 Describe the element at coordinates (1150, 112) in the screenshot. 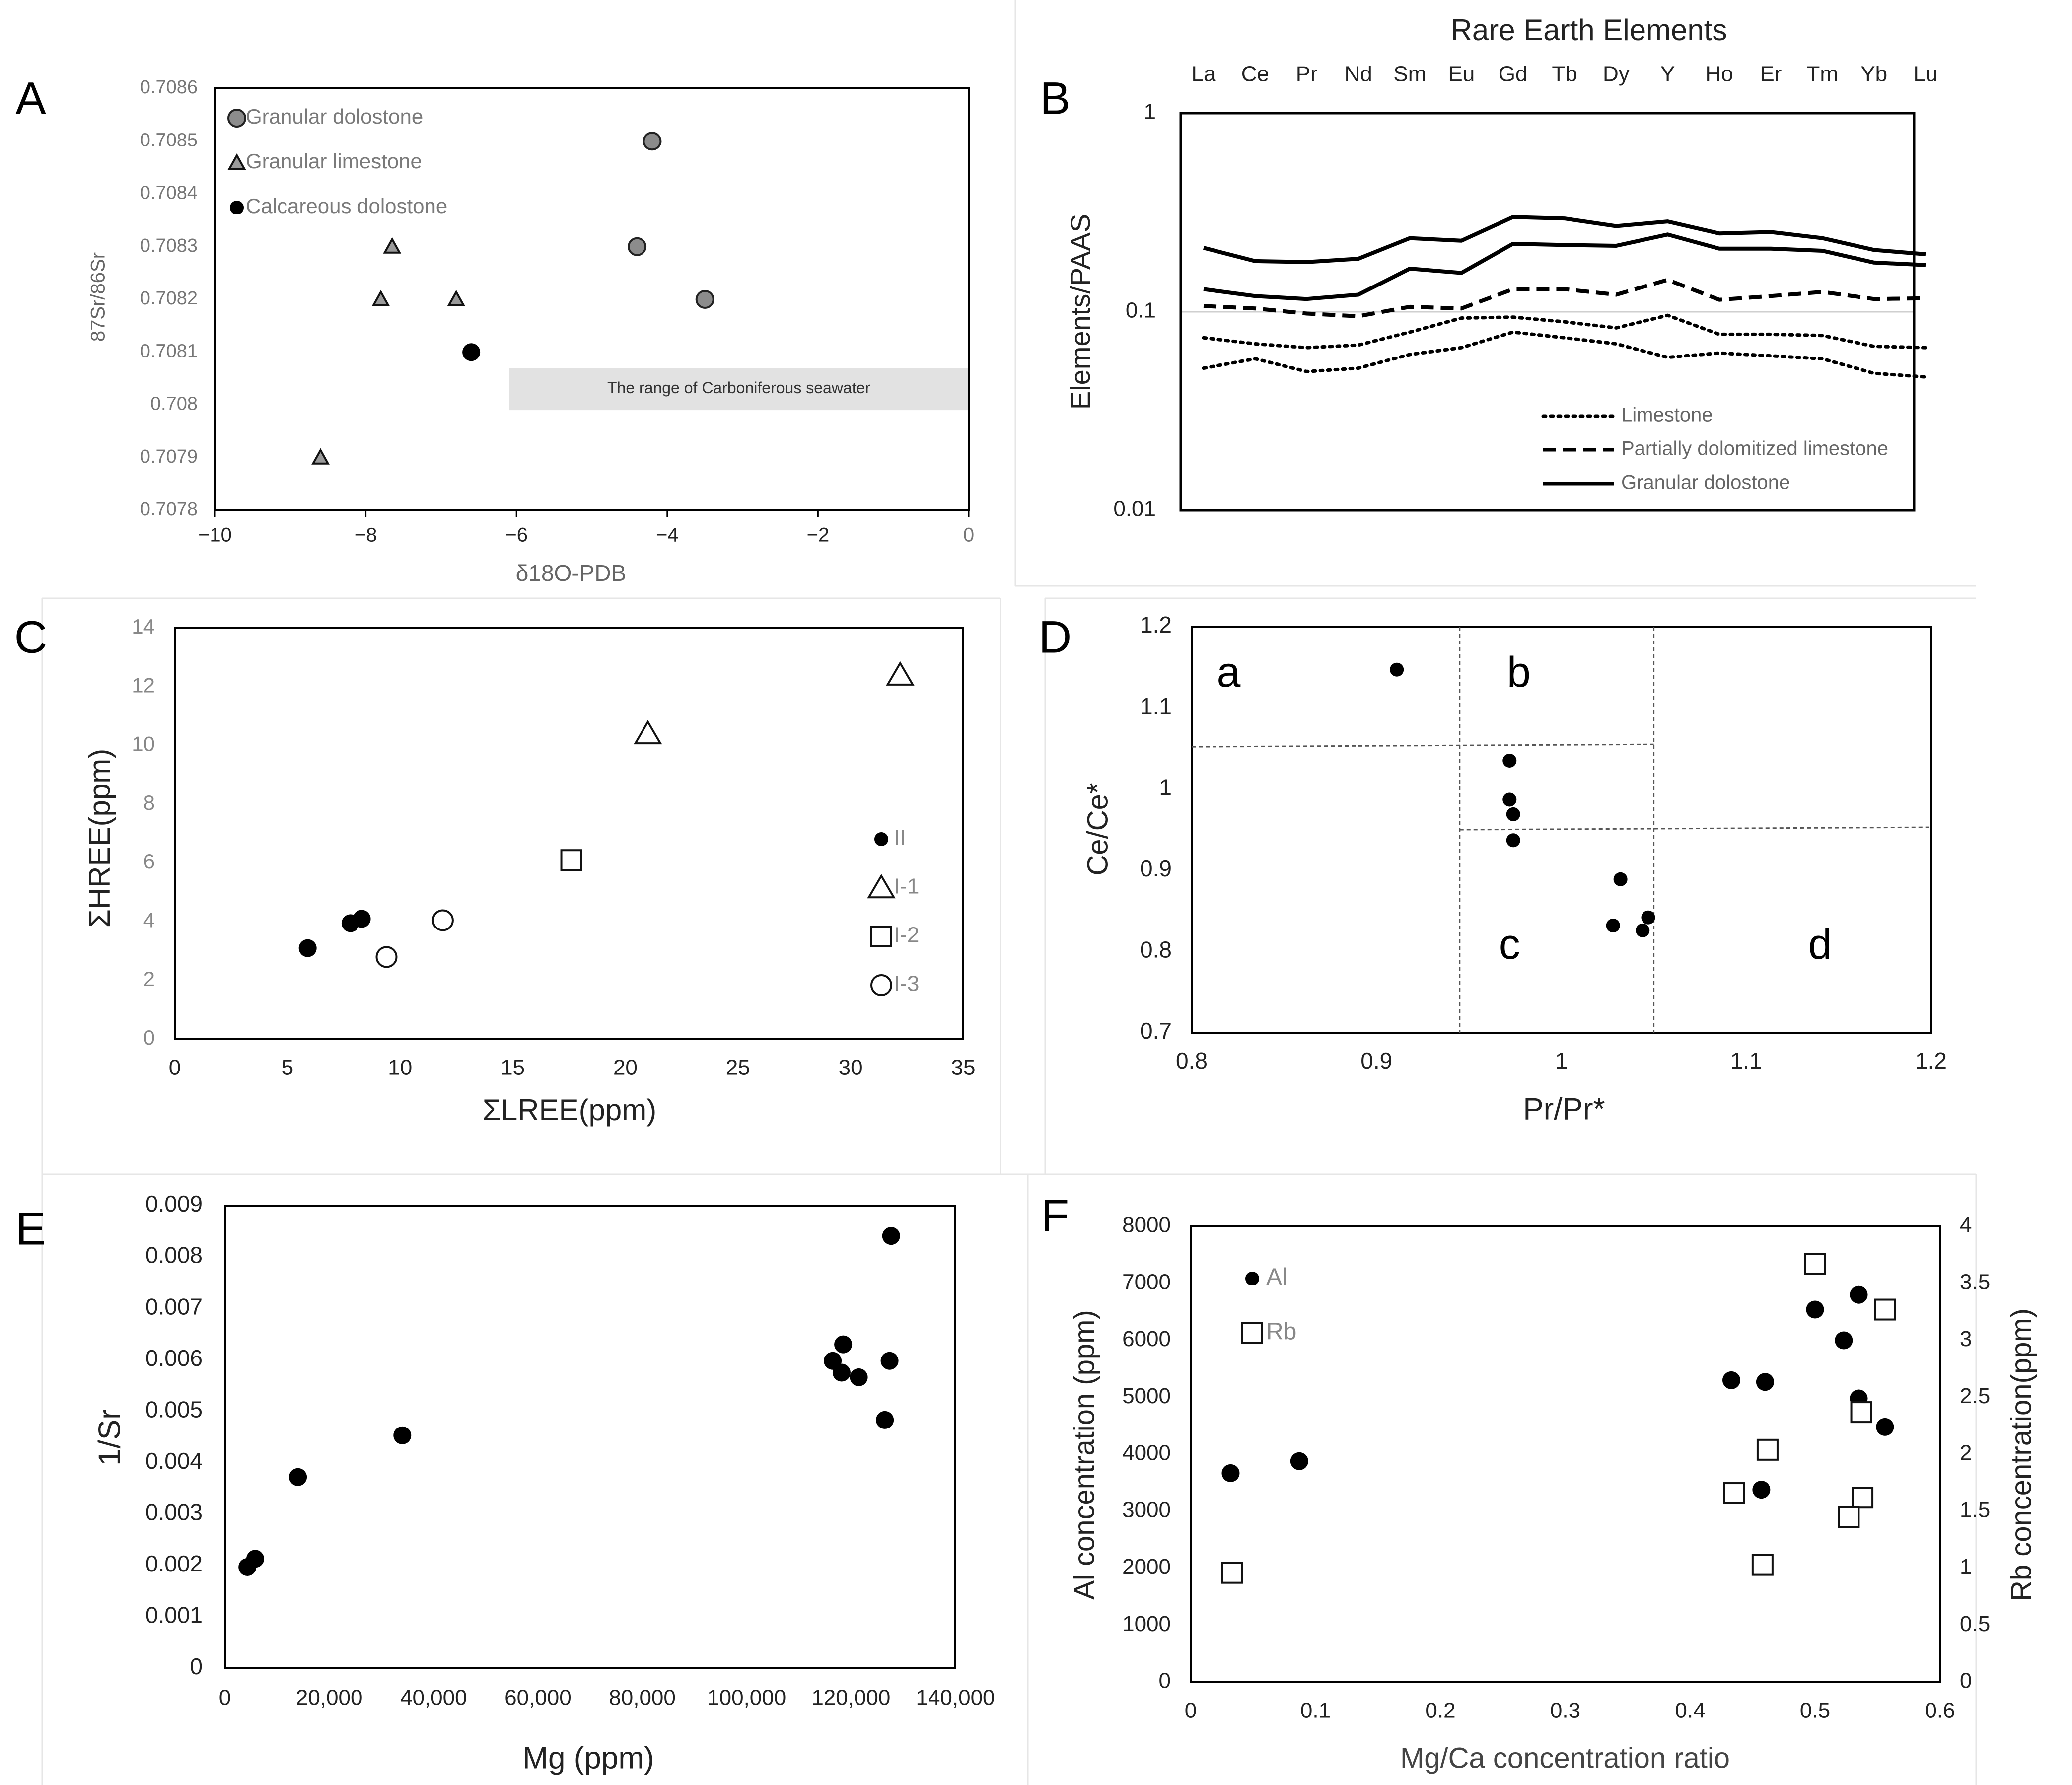

I see `y-tick-label: 1` at that location.